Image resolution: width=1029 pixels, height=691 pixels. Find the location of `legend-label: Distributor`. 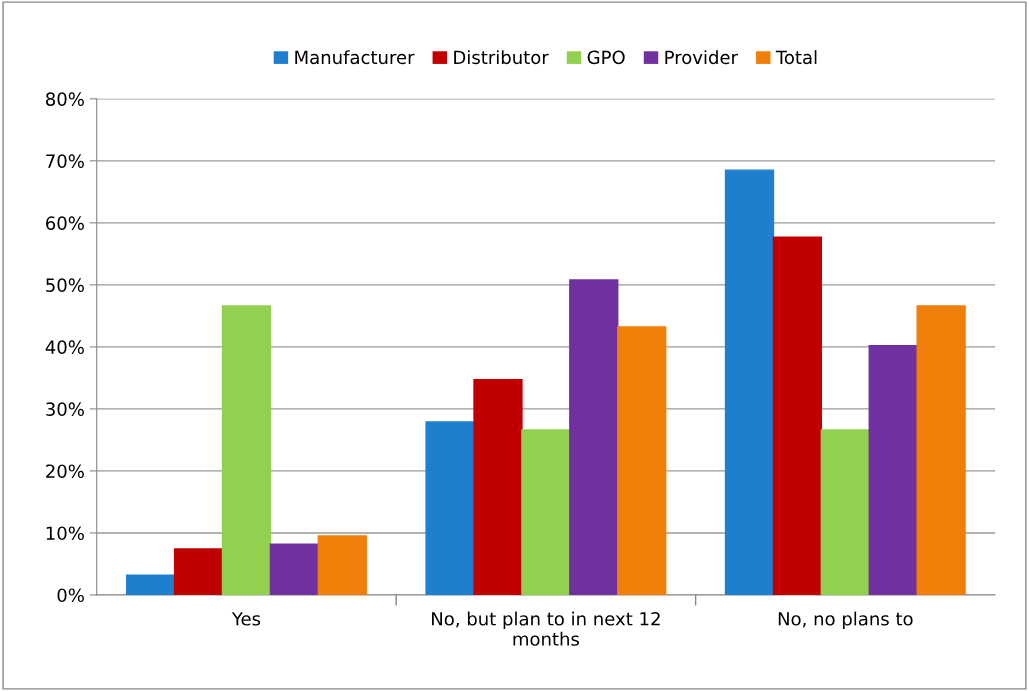

legend-label: Distributor is located at coordinates (501, 57).